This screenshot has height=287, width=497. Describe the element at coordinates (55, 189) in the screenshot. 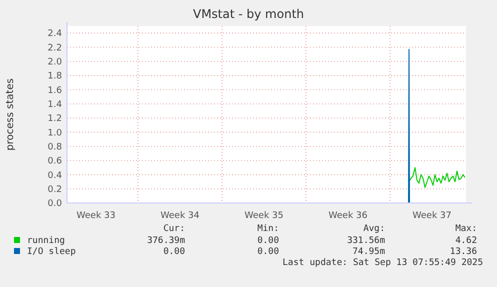

I see `y-tick-label: 0.2` at that location.